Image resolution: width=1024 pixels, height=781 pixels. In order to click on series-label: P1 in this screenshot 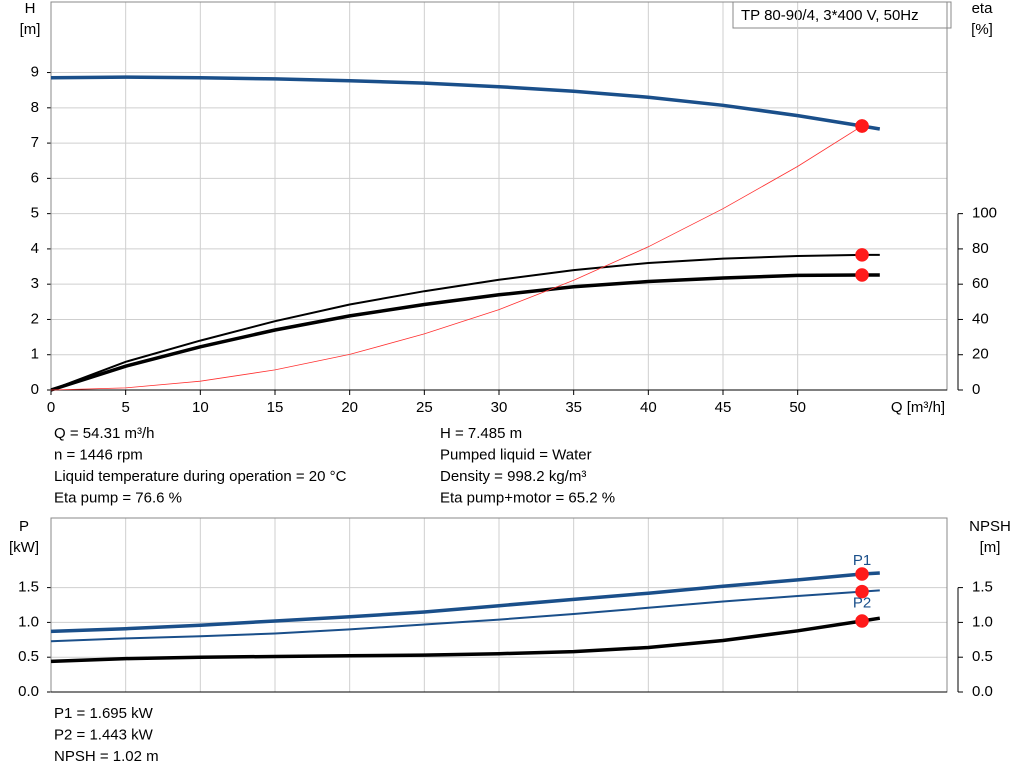, I will do `click(862, 560)`.